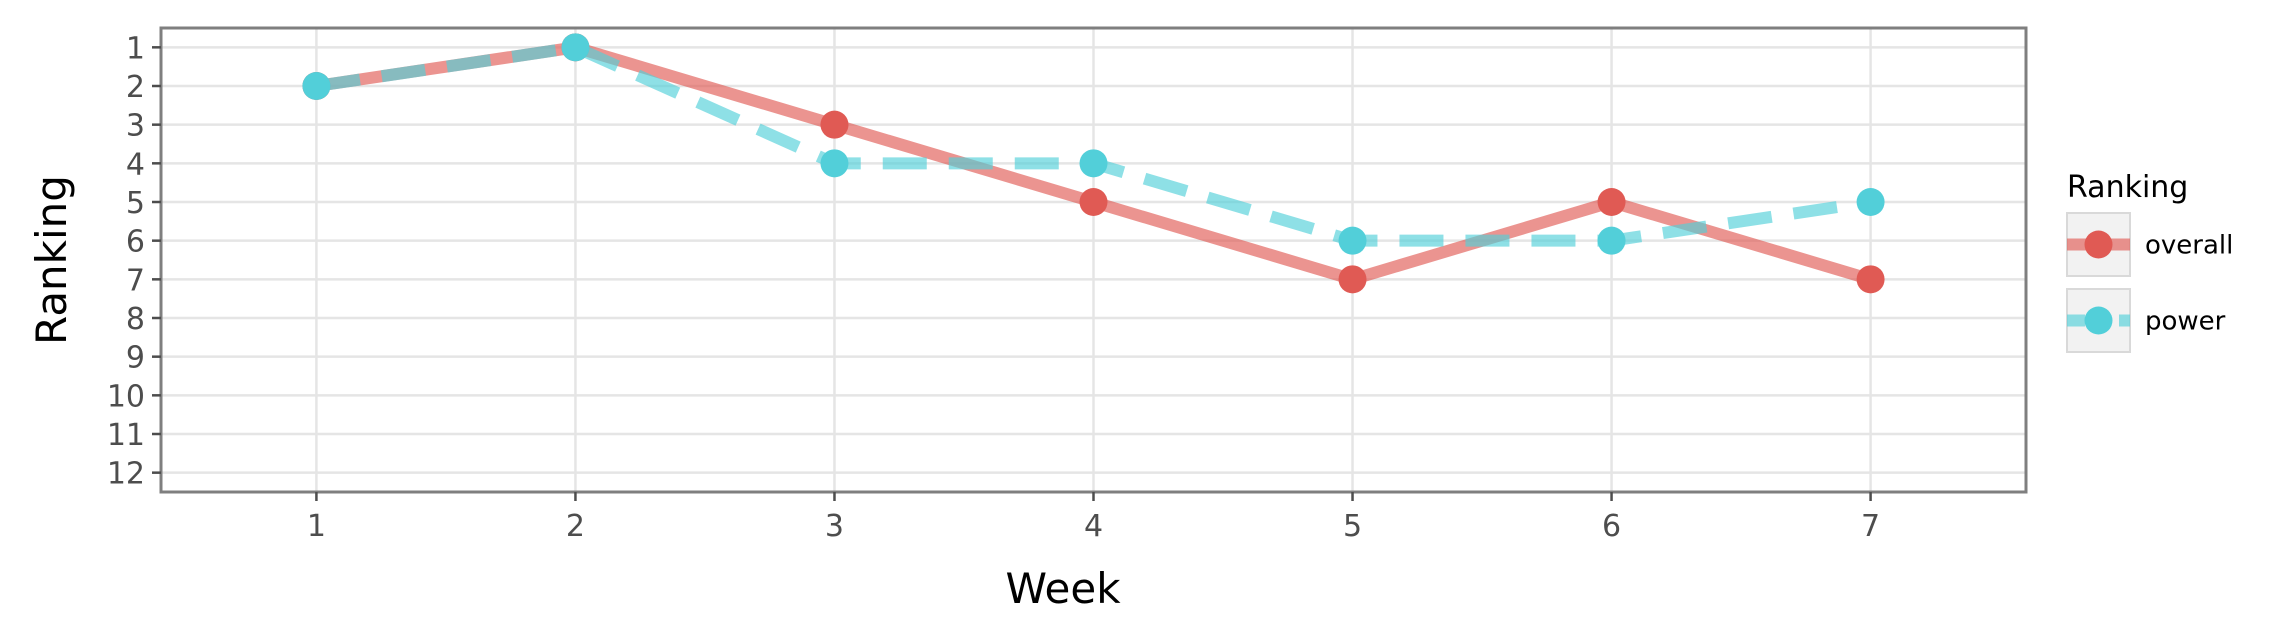 This screenshot has width=2276, height=641. Describe the element at coordinates (135, 242) in the screenshot. I see `y-tick-label: 6` at that location.